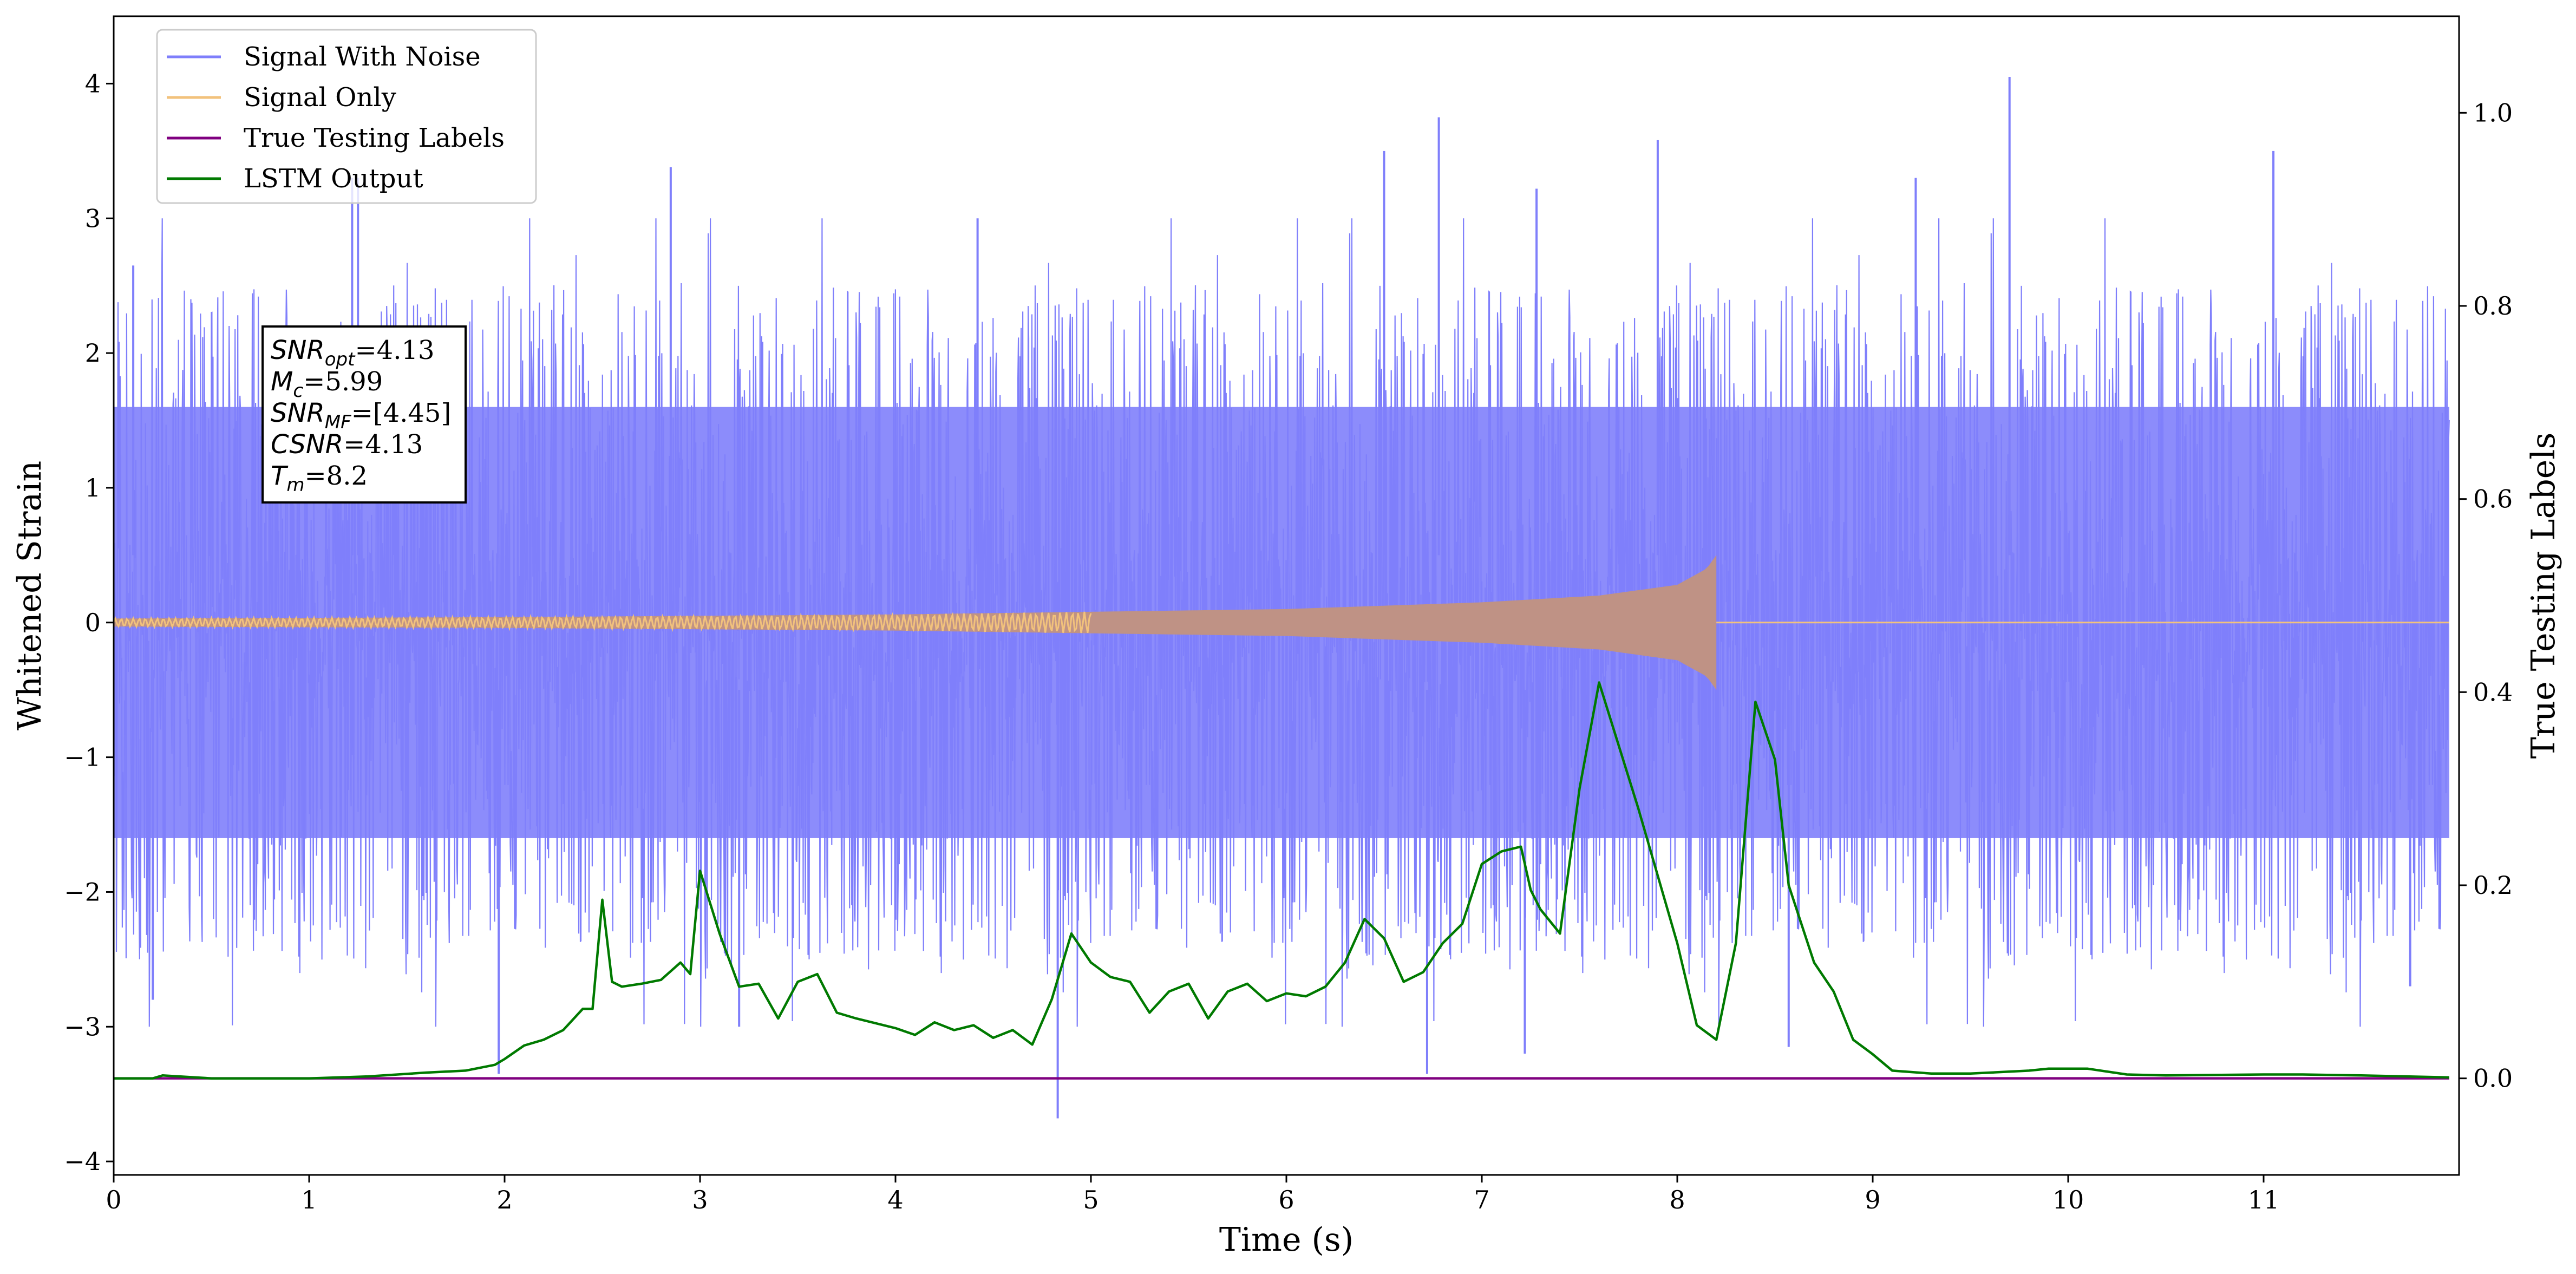  Describe the element at coordinates (93, 218) in the screenshot. I see `y-left-tick-label: 3` at that location.